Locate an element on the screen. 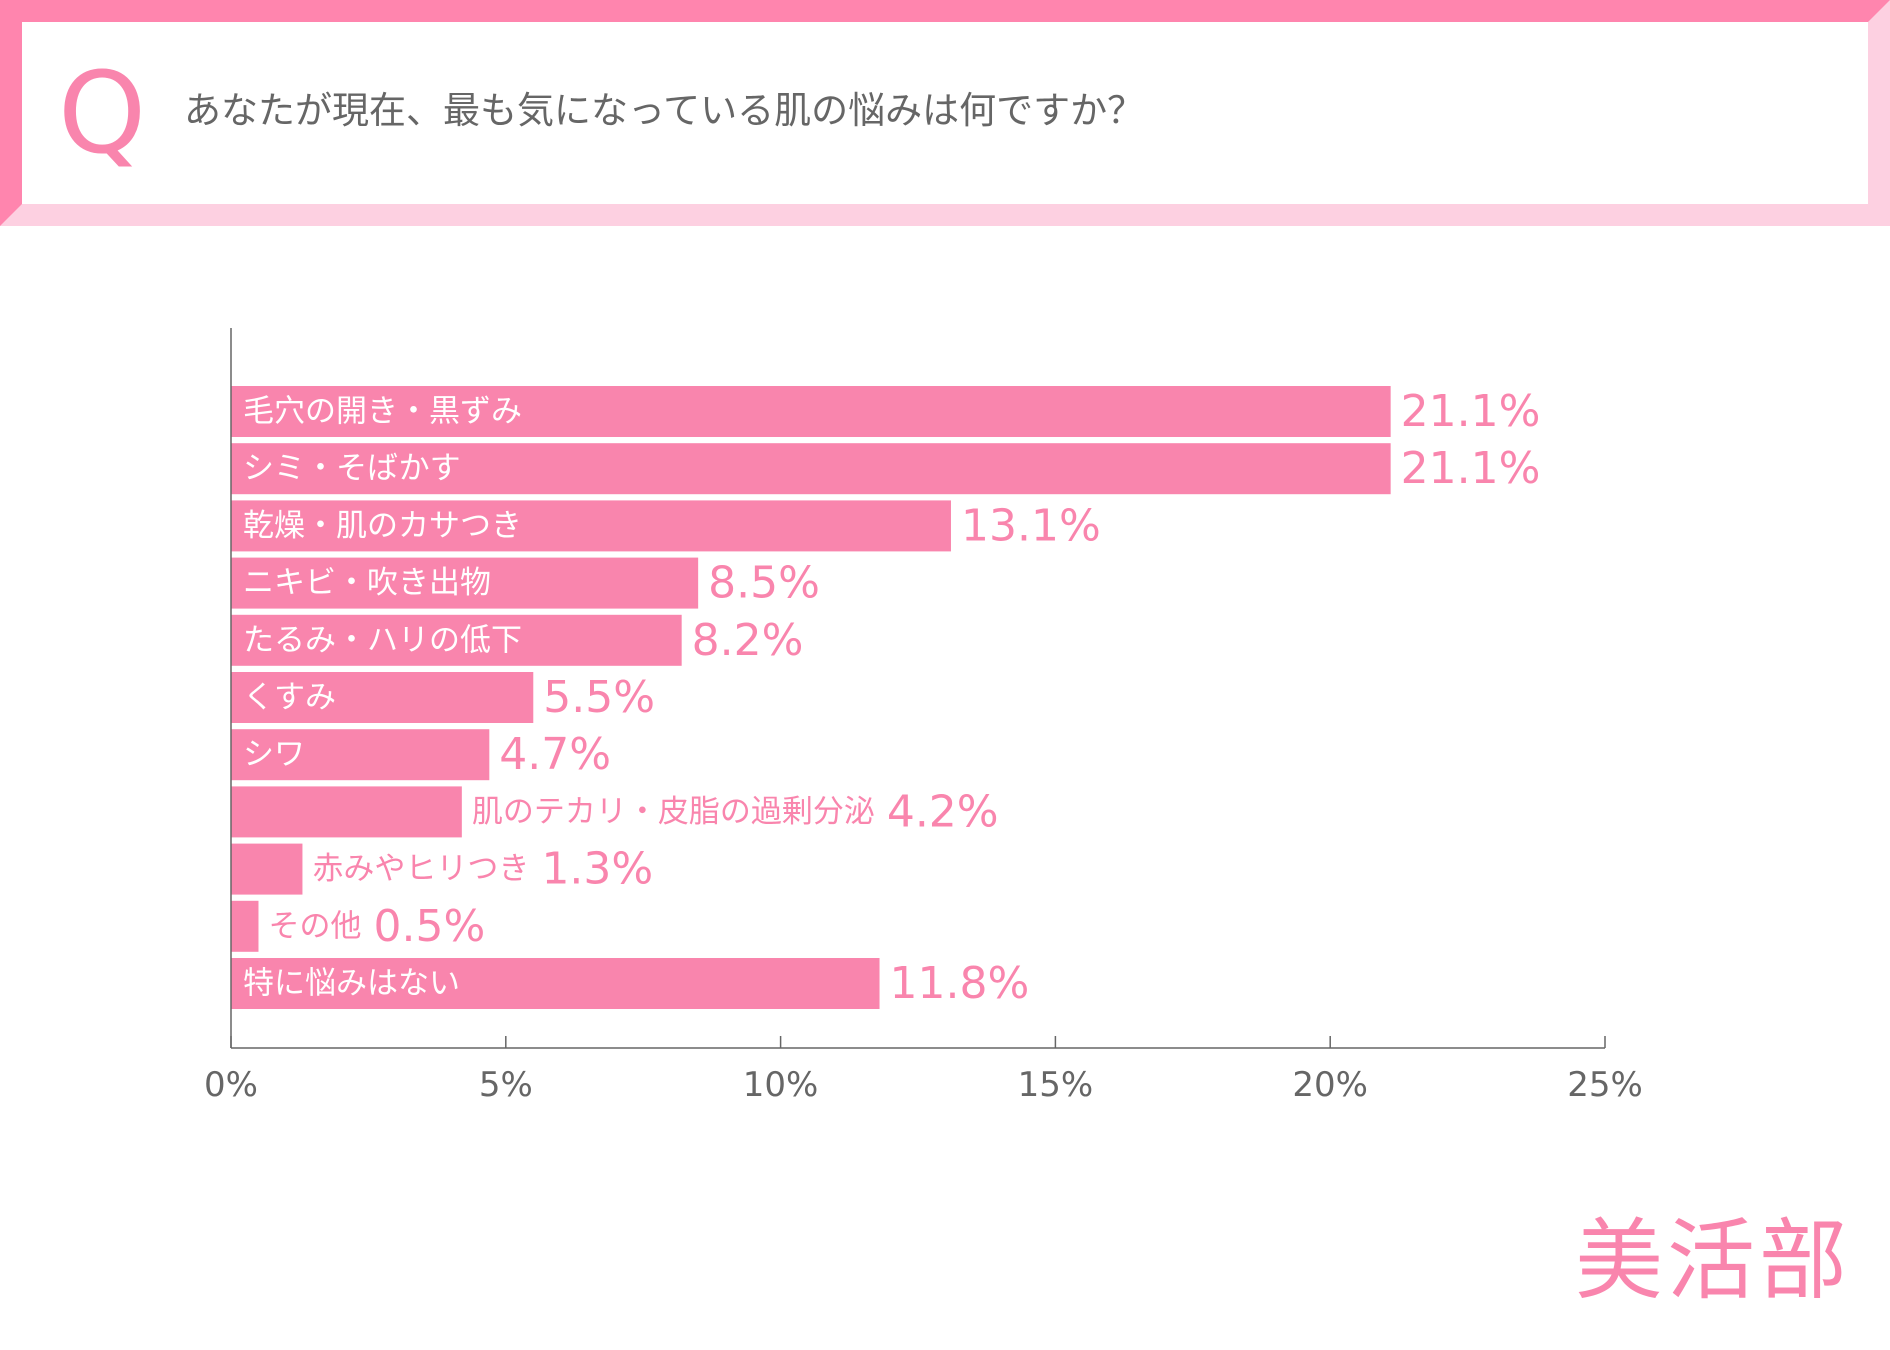 This screenshot has width=1890, height=1350. value-label: 8.2% is located at coordinates (748, 640).